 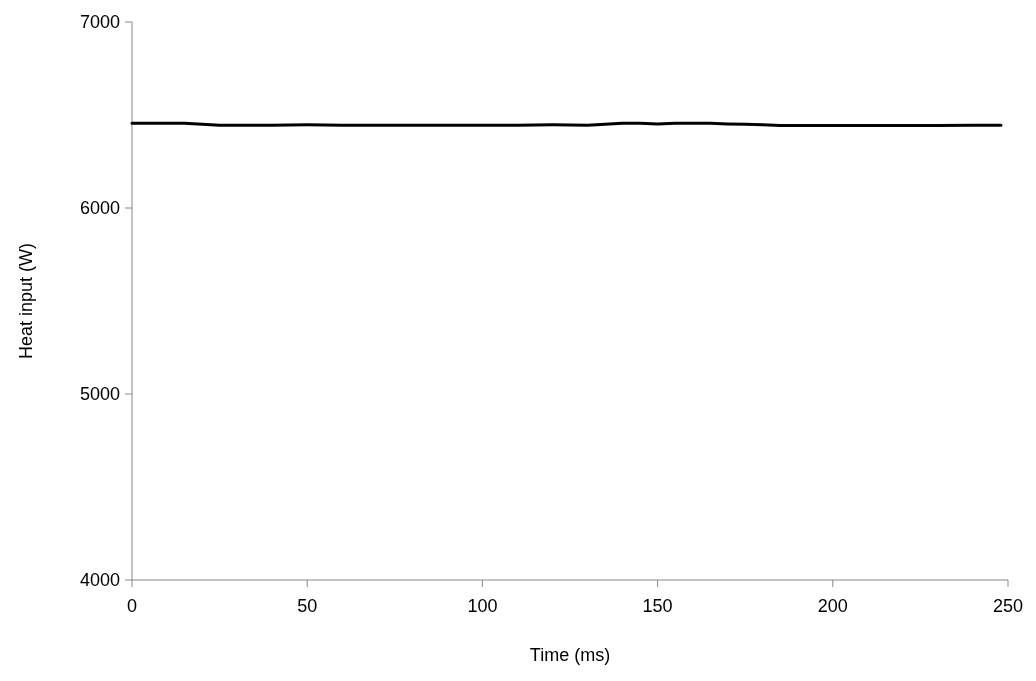 What do you see at coordinates (657, 606) in the screenshot?
I see `x-tick-label: 150` at bounding box center [657, 606].